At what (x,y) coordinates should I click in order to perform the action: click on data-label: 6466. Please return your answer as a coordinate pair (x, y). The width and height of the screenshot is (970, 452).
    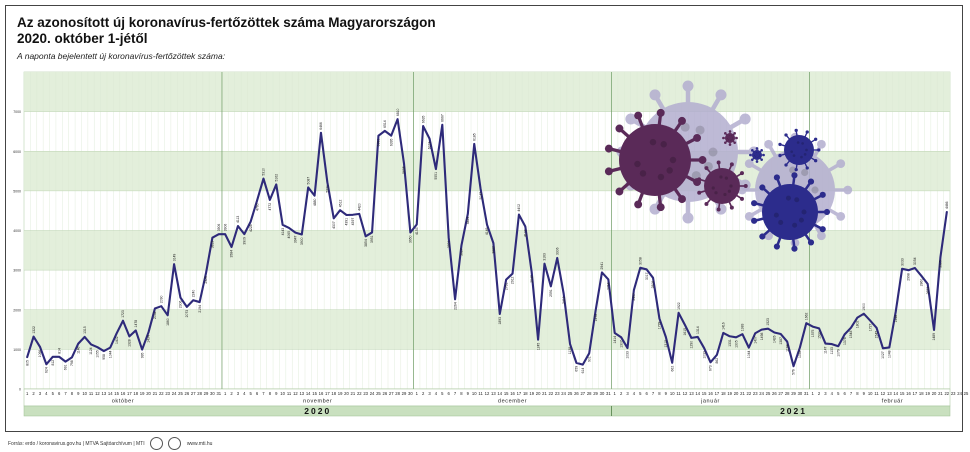
    Looking at the image, I should click on (321, 126).